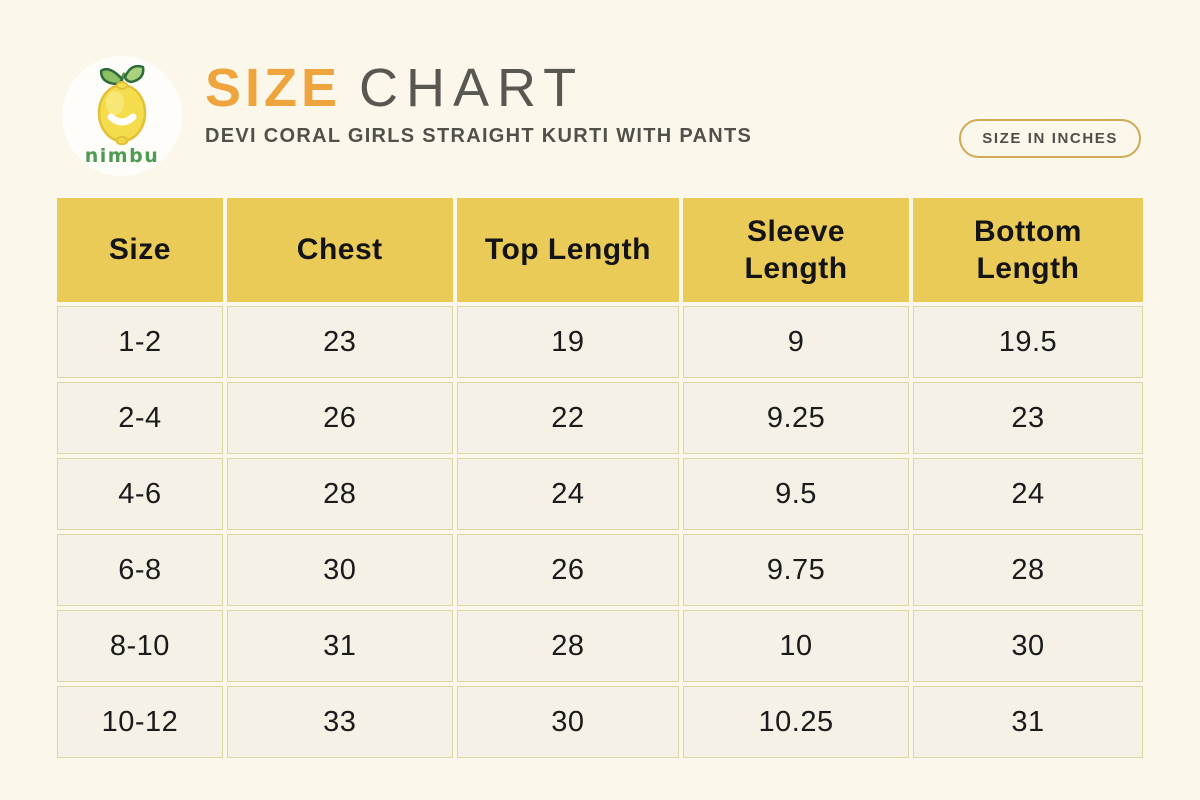 The width and height of the screenshot is (1200, 800). I want to click on nimbu-logo: nimbu, so click(122, 116).